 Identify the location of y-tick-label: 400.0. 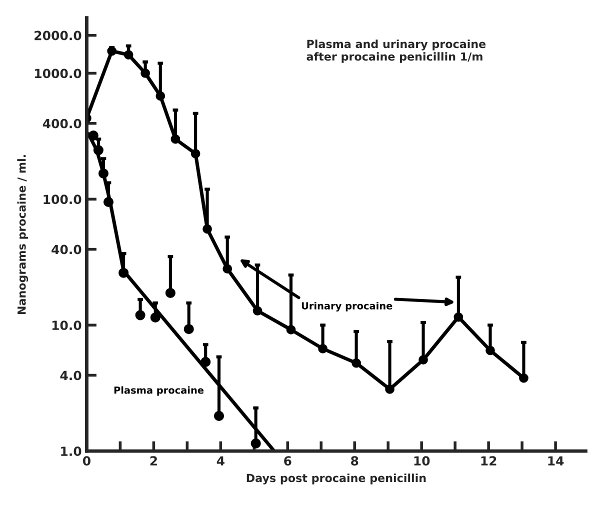
(62, 123).